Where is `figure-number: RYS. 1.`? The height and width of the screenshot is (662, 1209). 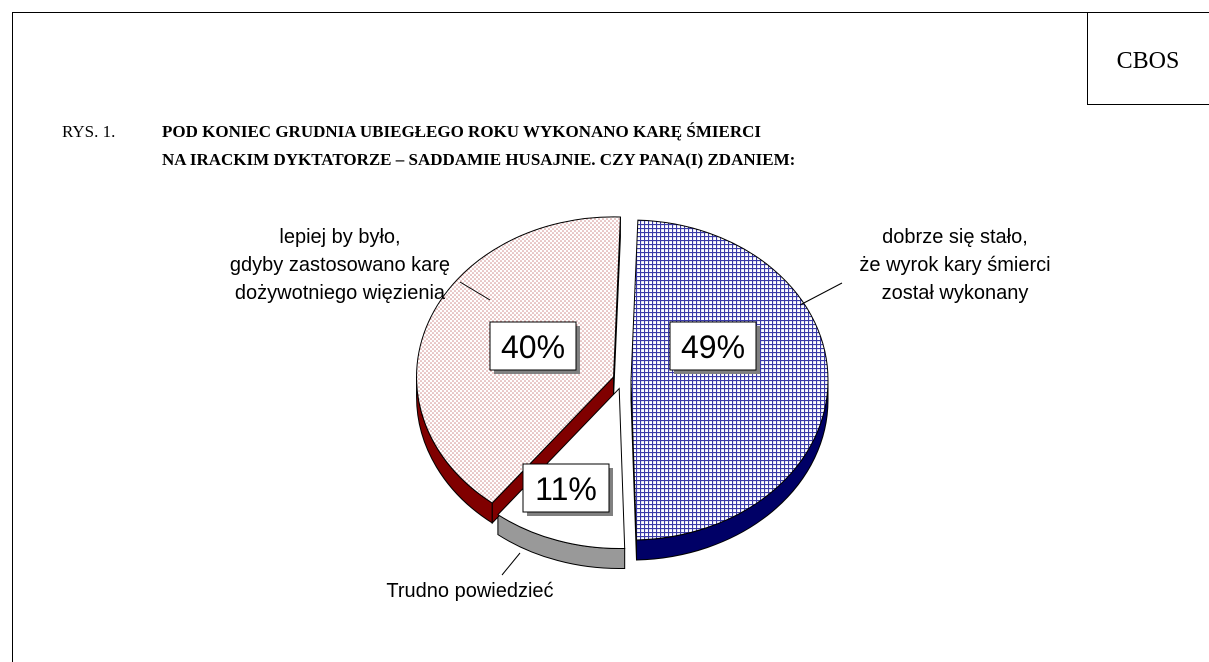
figure-number: RYS. 1. is located at coordinates (88, 131).